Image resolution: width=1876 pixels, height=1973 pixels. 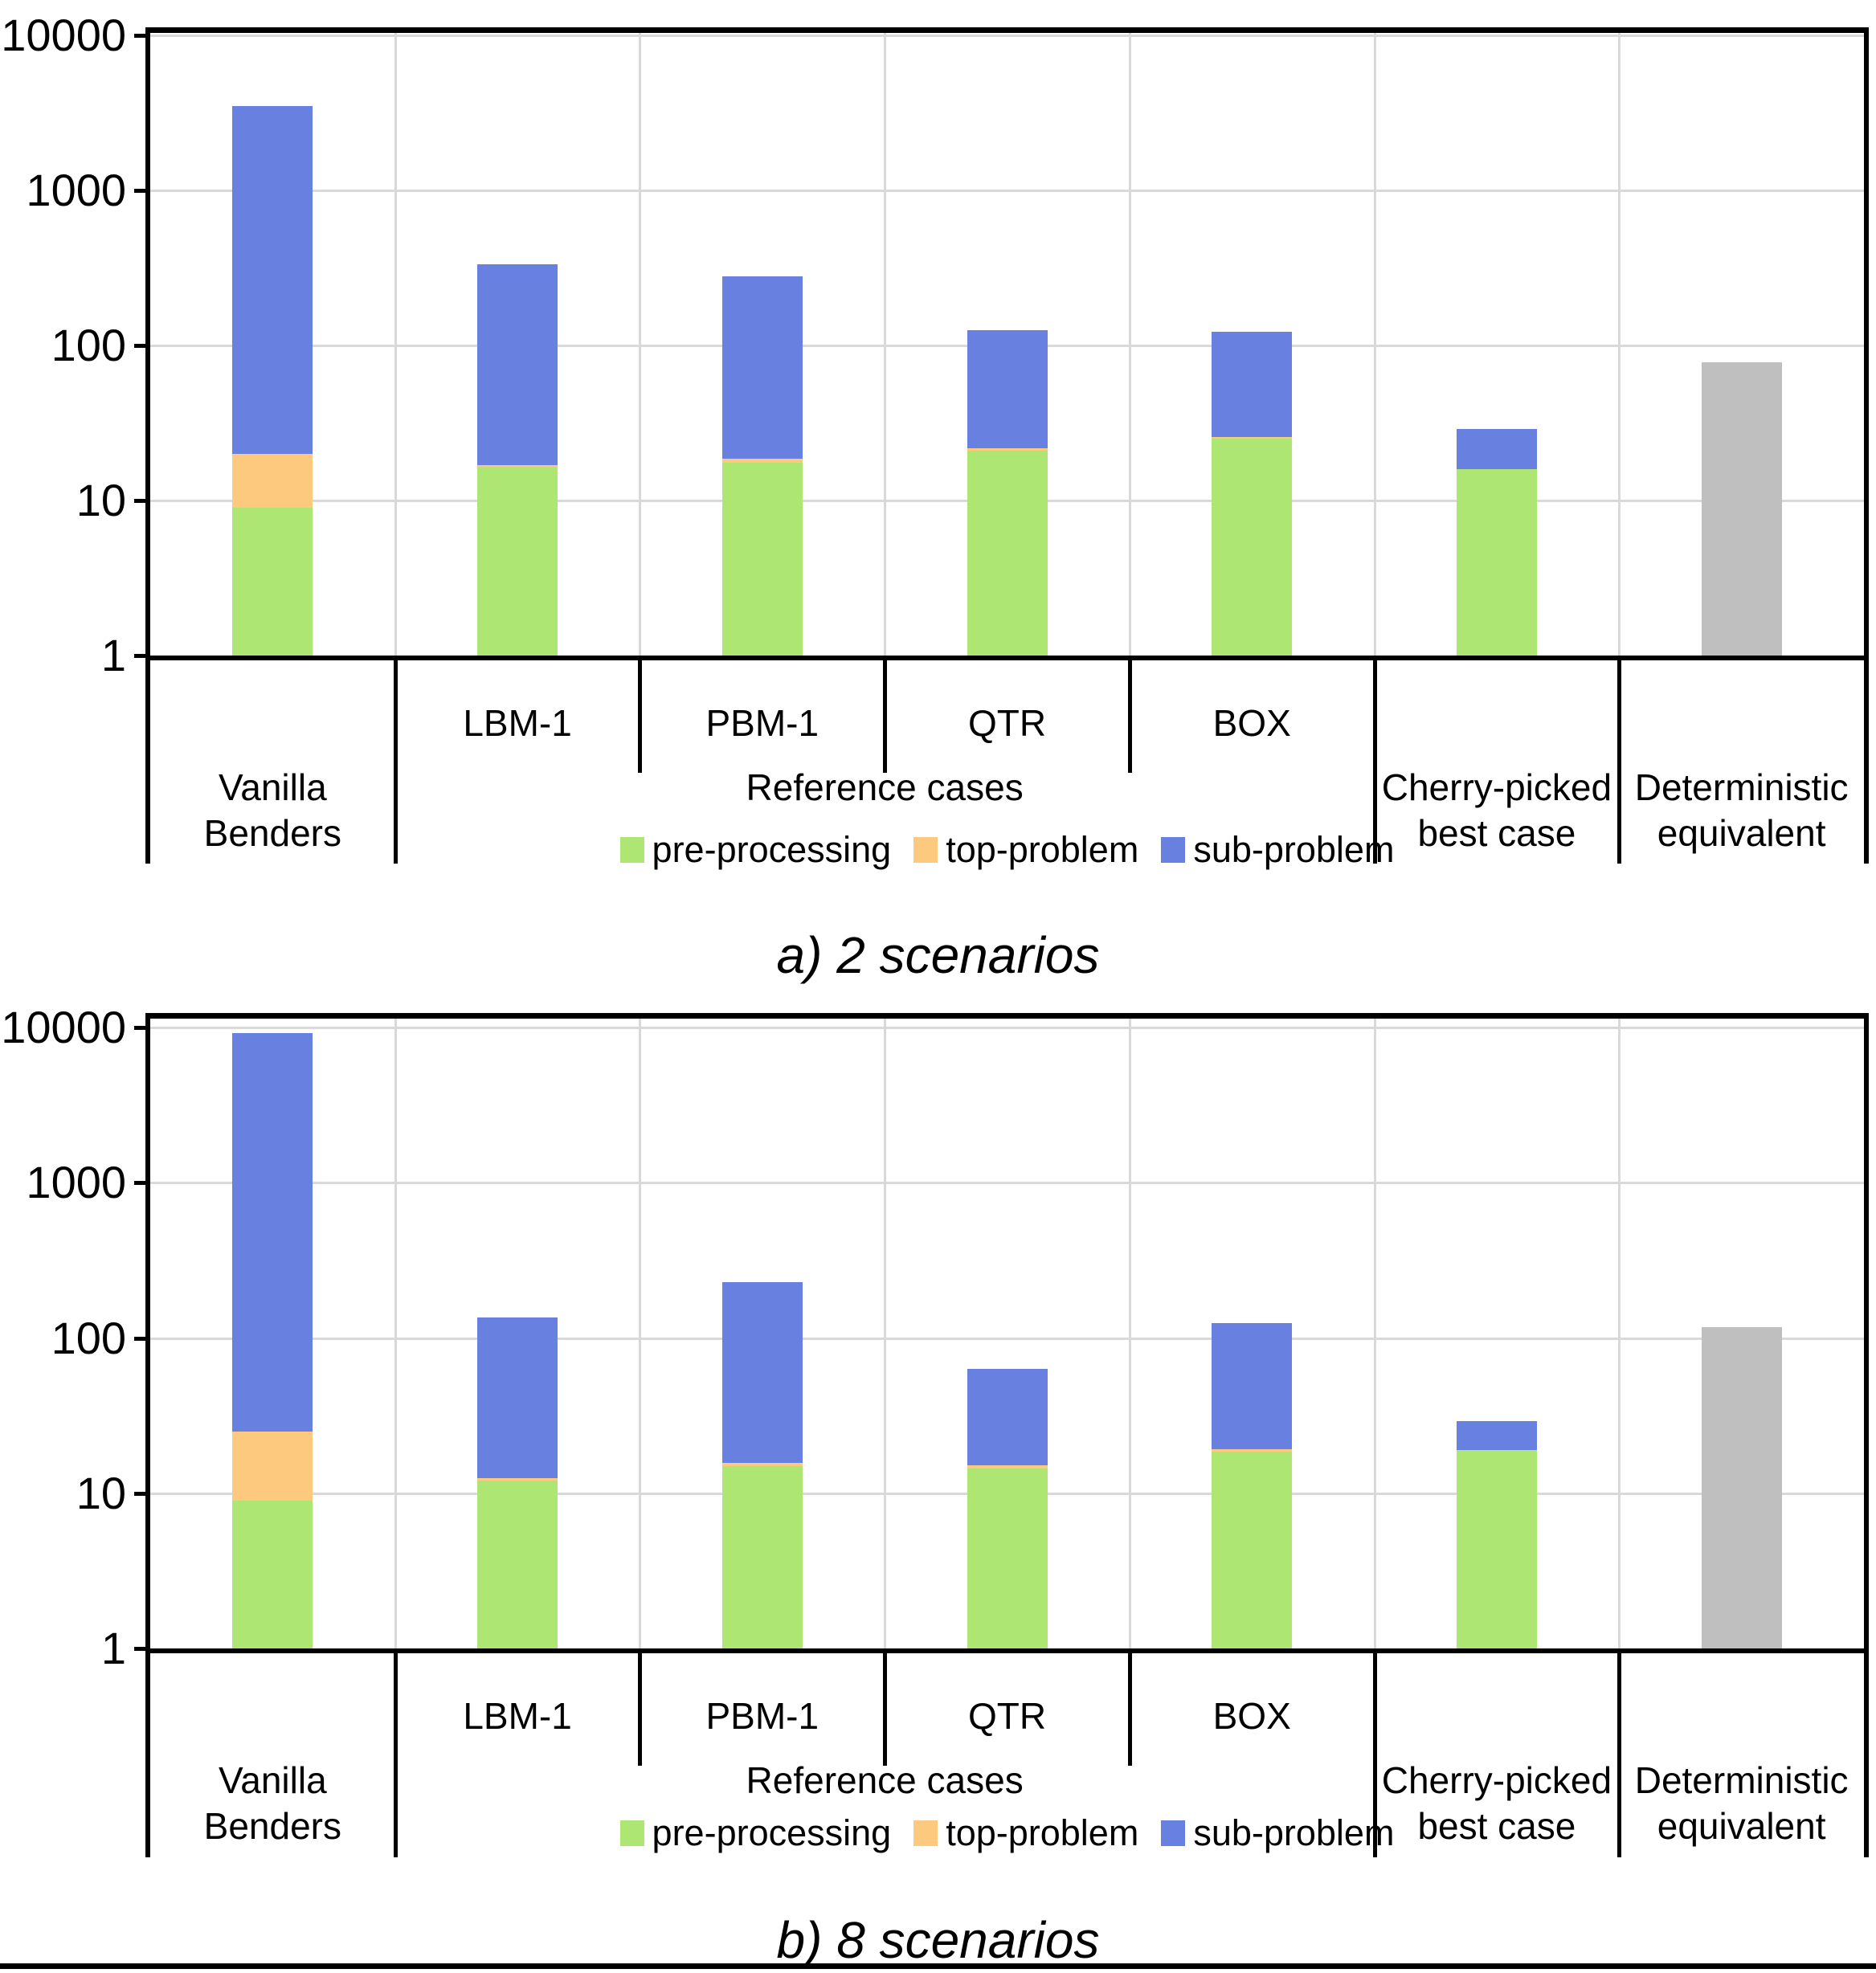 I want to click on legend-label-pre-processing: pre-processing, so click(x=772, y=849).